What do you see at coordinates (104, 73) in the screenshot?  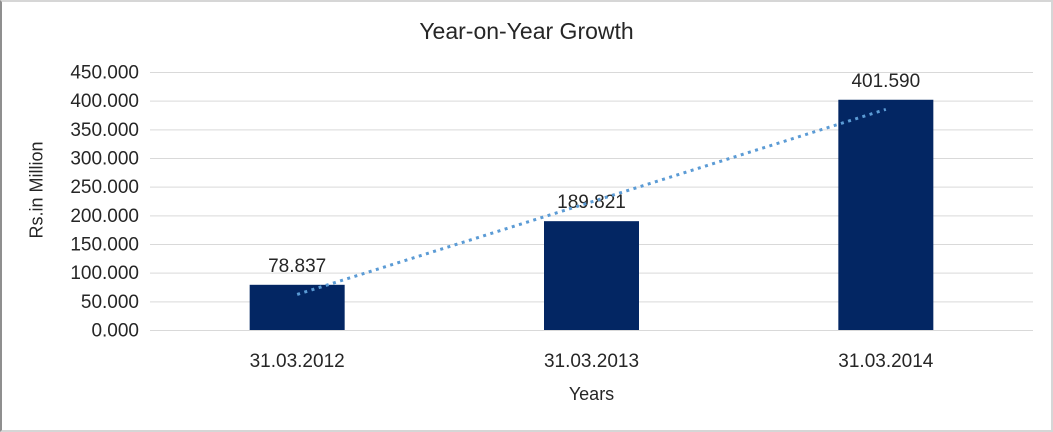 I see `y-tick-label: 450.000` at bounding box center [104, 73].